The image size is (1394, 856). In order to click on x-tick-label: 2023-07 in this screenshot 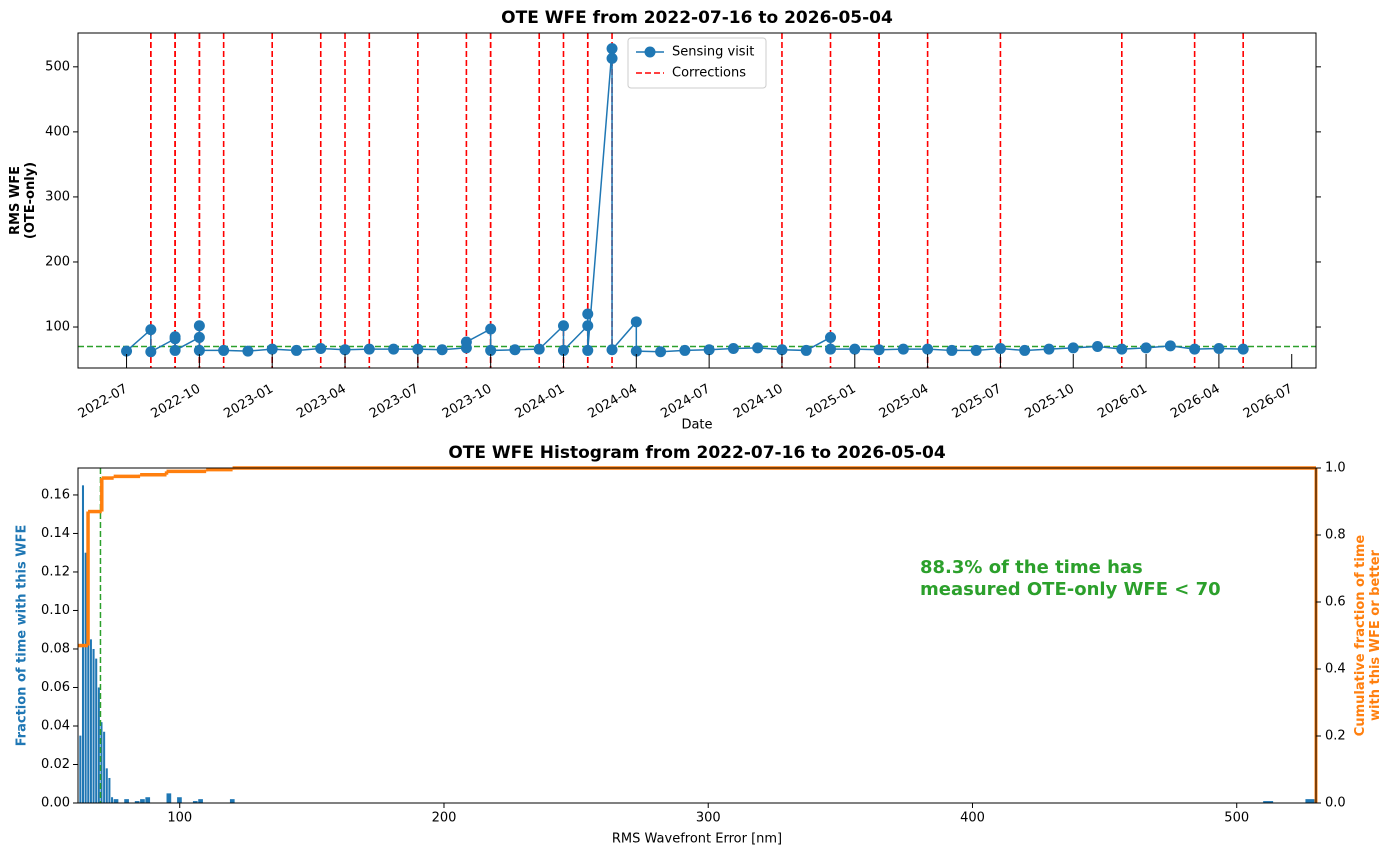, I will do `click(394, 402)`.